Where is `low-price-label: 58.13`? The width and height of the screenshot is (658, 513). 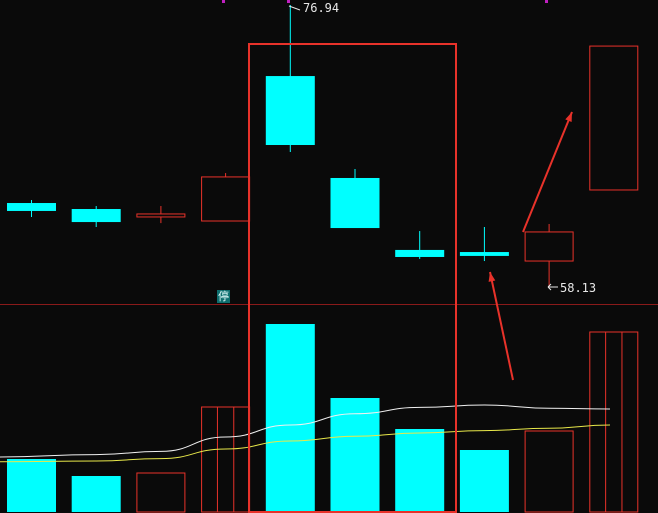 low-price-label: 58.13 is located at coordinates (578, 288).